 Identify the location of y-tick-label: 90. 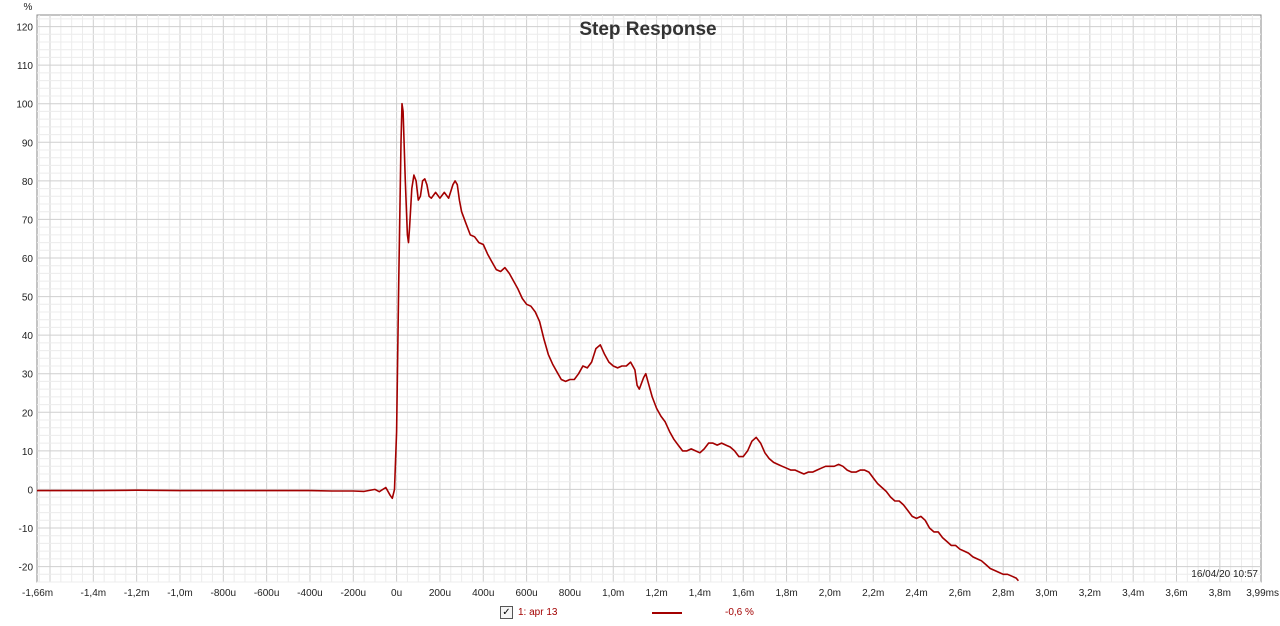
(28, 143).